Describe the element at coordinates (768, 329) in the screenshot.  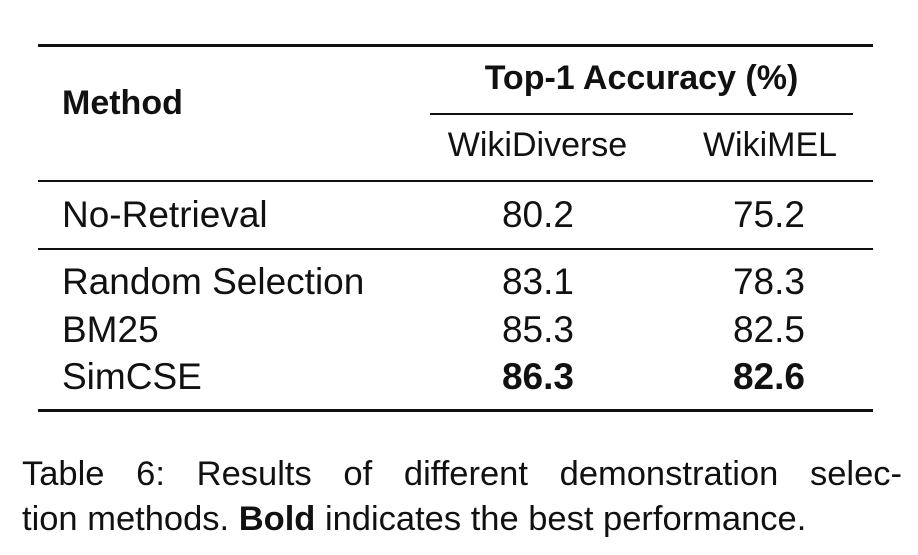
I see `table-cell-wikimel: 82.5` at that location.